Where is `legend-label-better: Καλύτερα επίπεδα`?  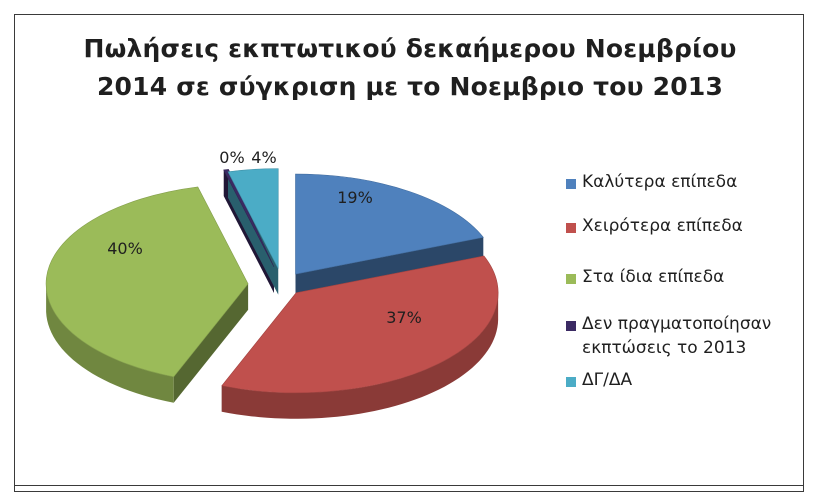
legend-label-better: Καλύτερα επίπεδα is located at coordinates (660, 182).